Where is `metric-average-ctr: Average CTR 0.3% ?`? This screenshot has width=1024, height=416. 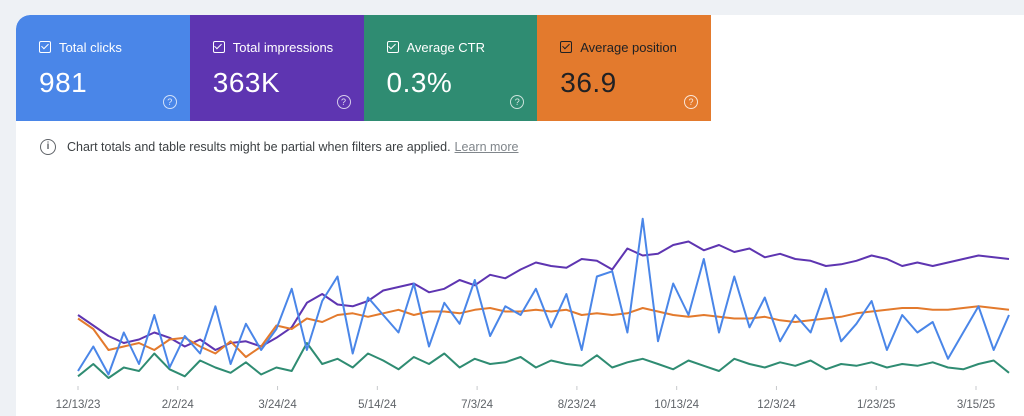
metric-average-ctr: Average CTR 0.3% ? is located at coordinates (450, 68).